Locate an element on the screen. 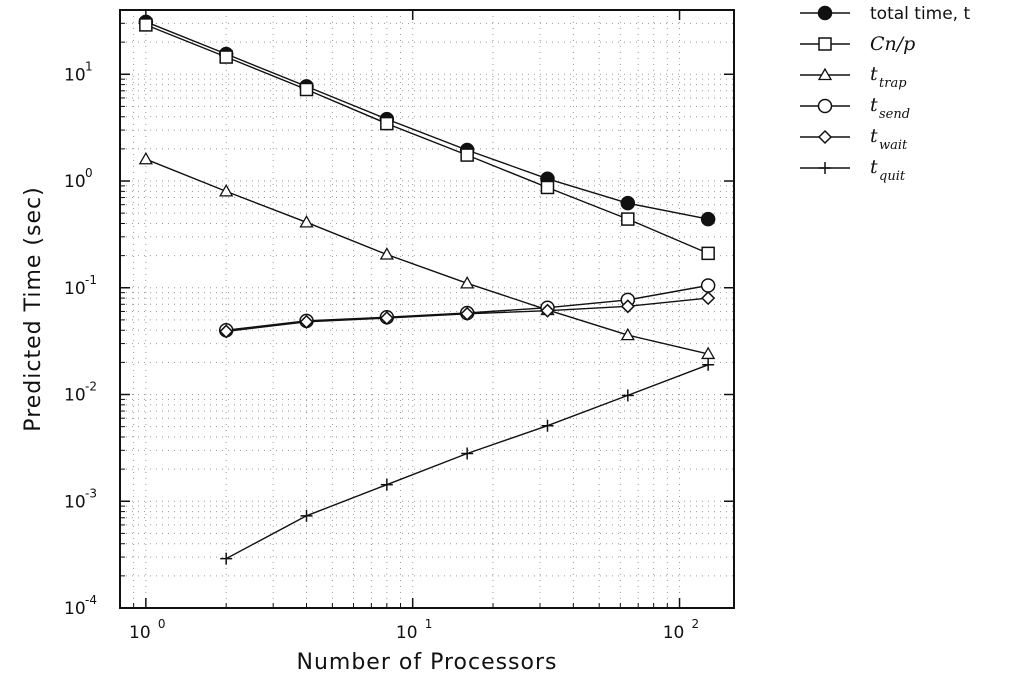 This screenshot has width=1029, height=679. x-tick-exponent: 0 is located at coordinates (162, 624).